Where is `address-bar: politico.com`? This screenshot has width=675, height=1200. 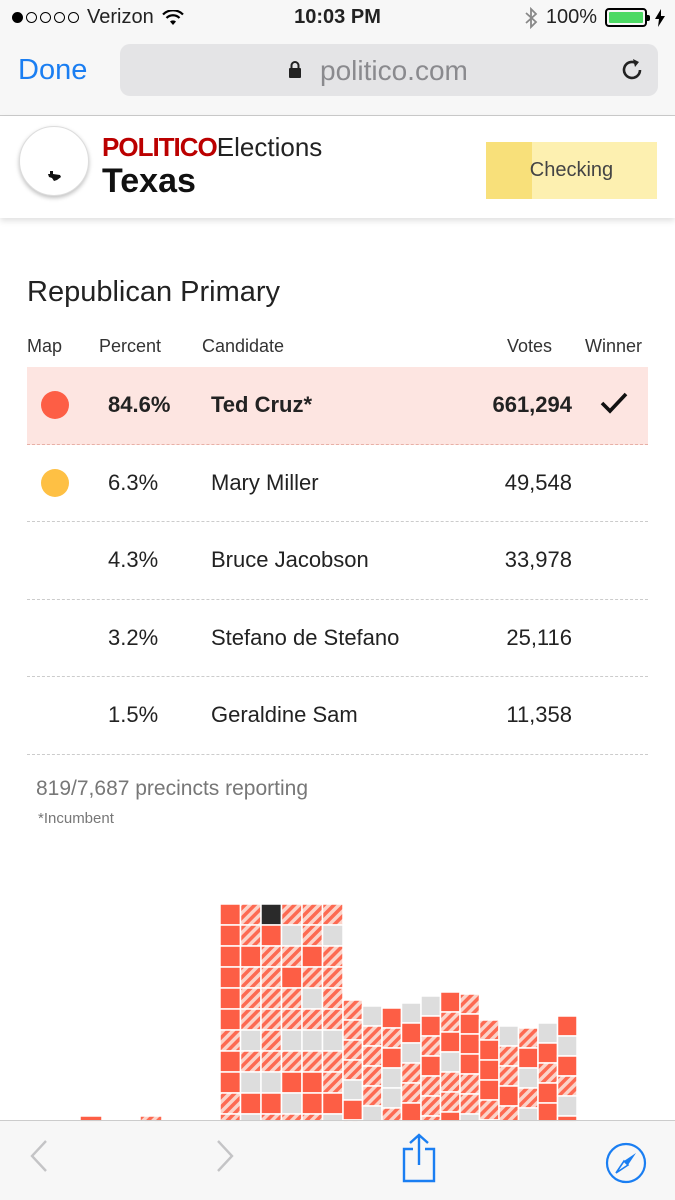
address-bar: politico.com is located at coordinates (389, 70).